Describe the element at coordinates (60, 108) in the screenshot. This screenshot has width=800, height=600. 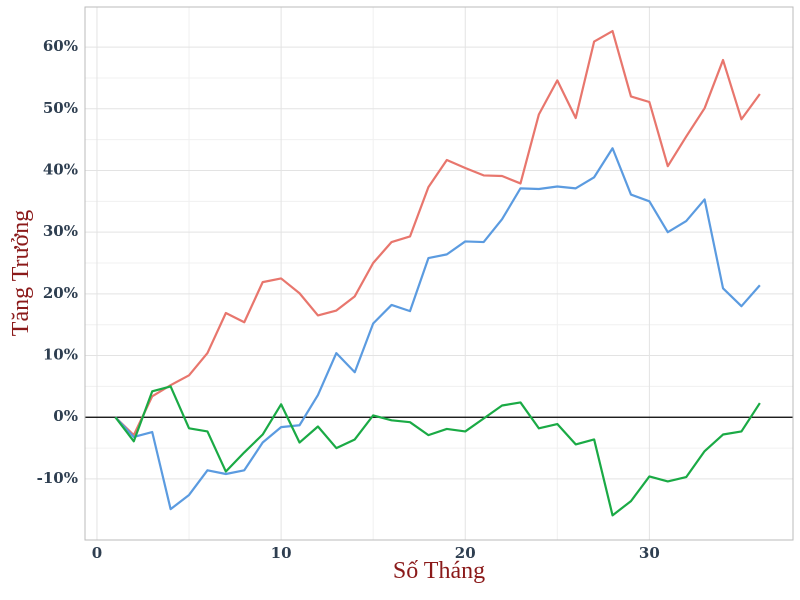
I see `y-tick-label: 50%` at that location.